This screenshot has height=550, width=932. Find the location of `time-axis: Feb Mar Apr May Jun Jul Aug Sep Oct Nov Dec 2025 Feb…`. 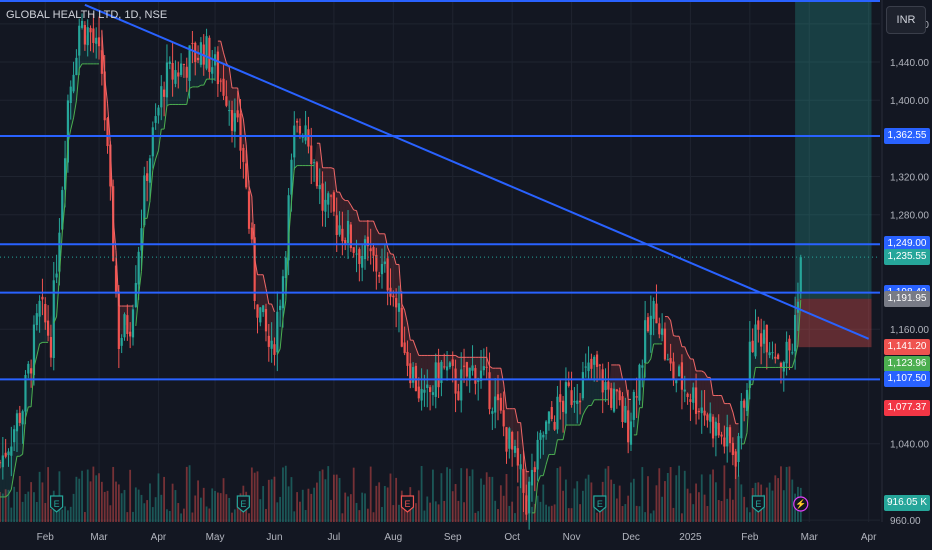

time-axis: Feb Mar Apr May Jun Jul Aug Sep Oct Nov Dec 2025 Feb… is located at coordinates (457, 537).